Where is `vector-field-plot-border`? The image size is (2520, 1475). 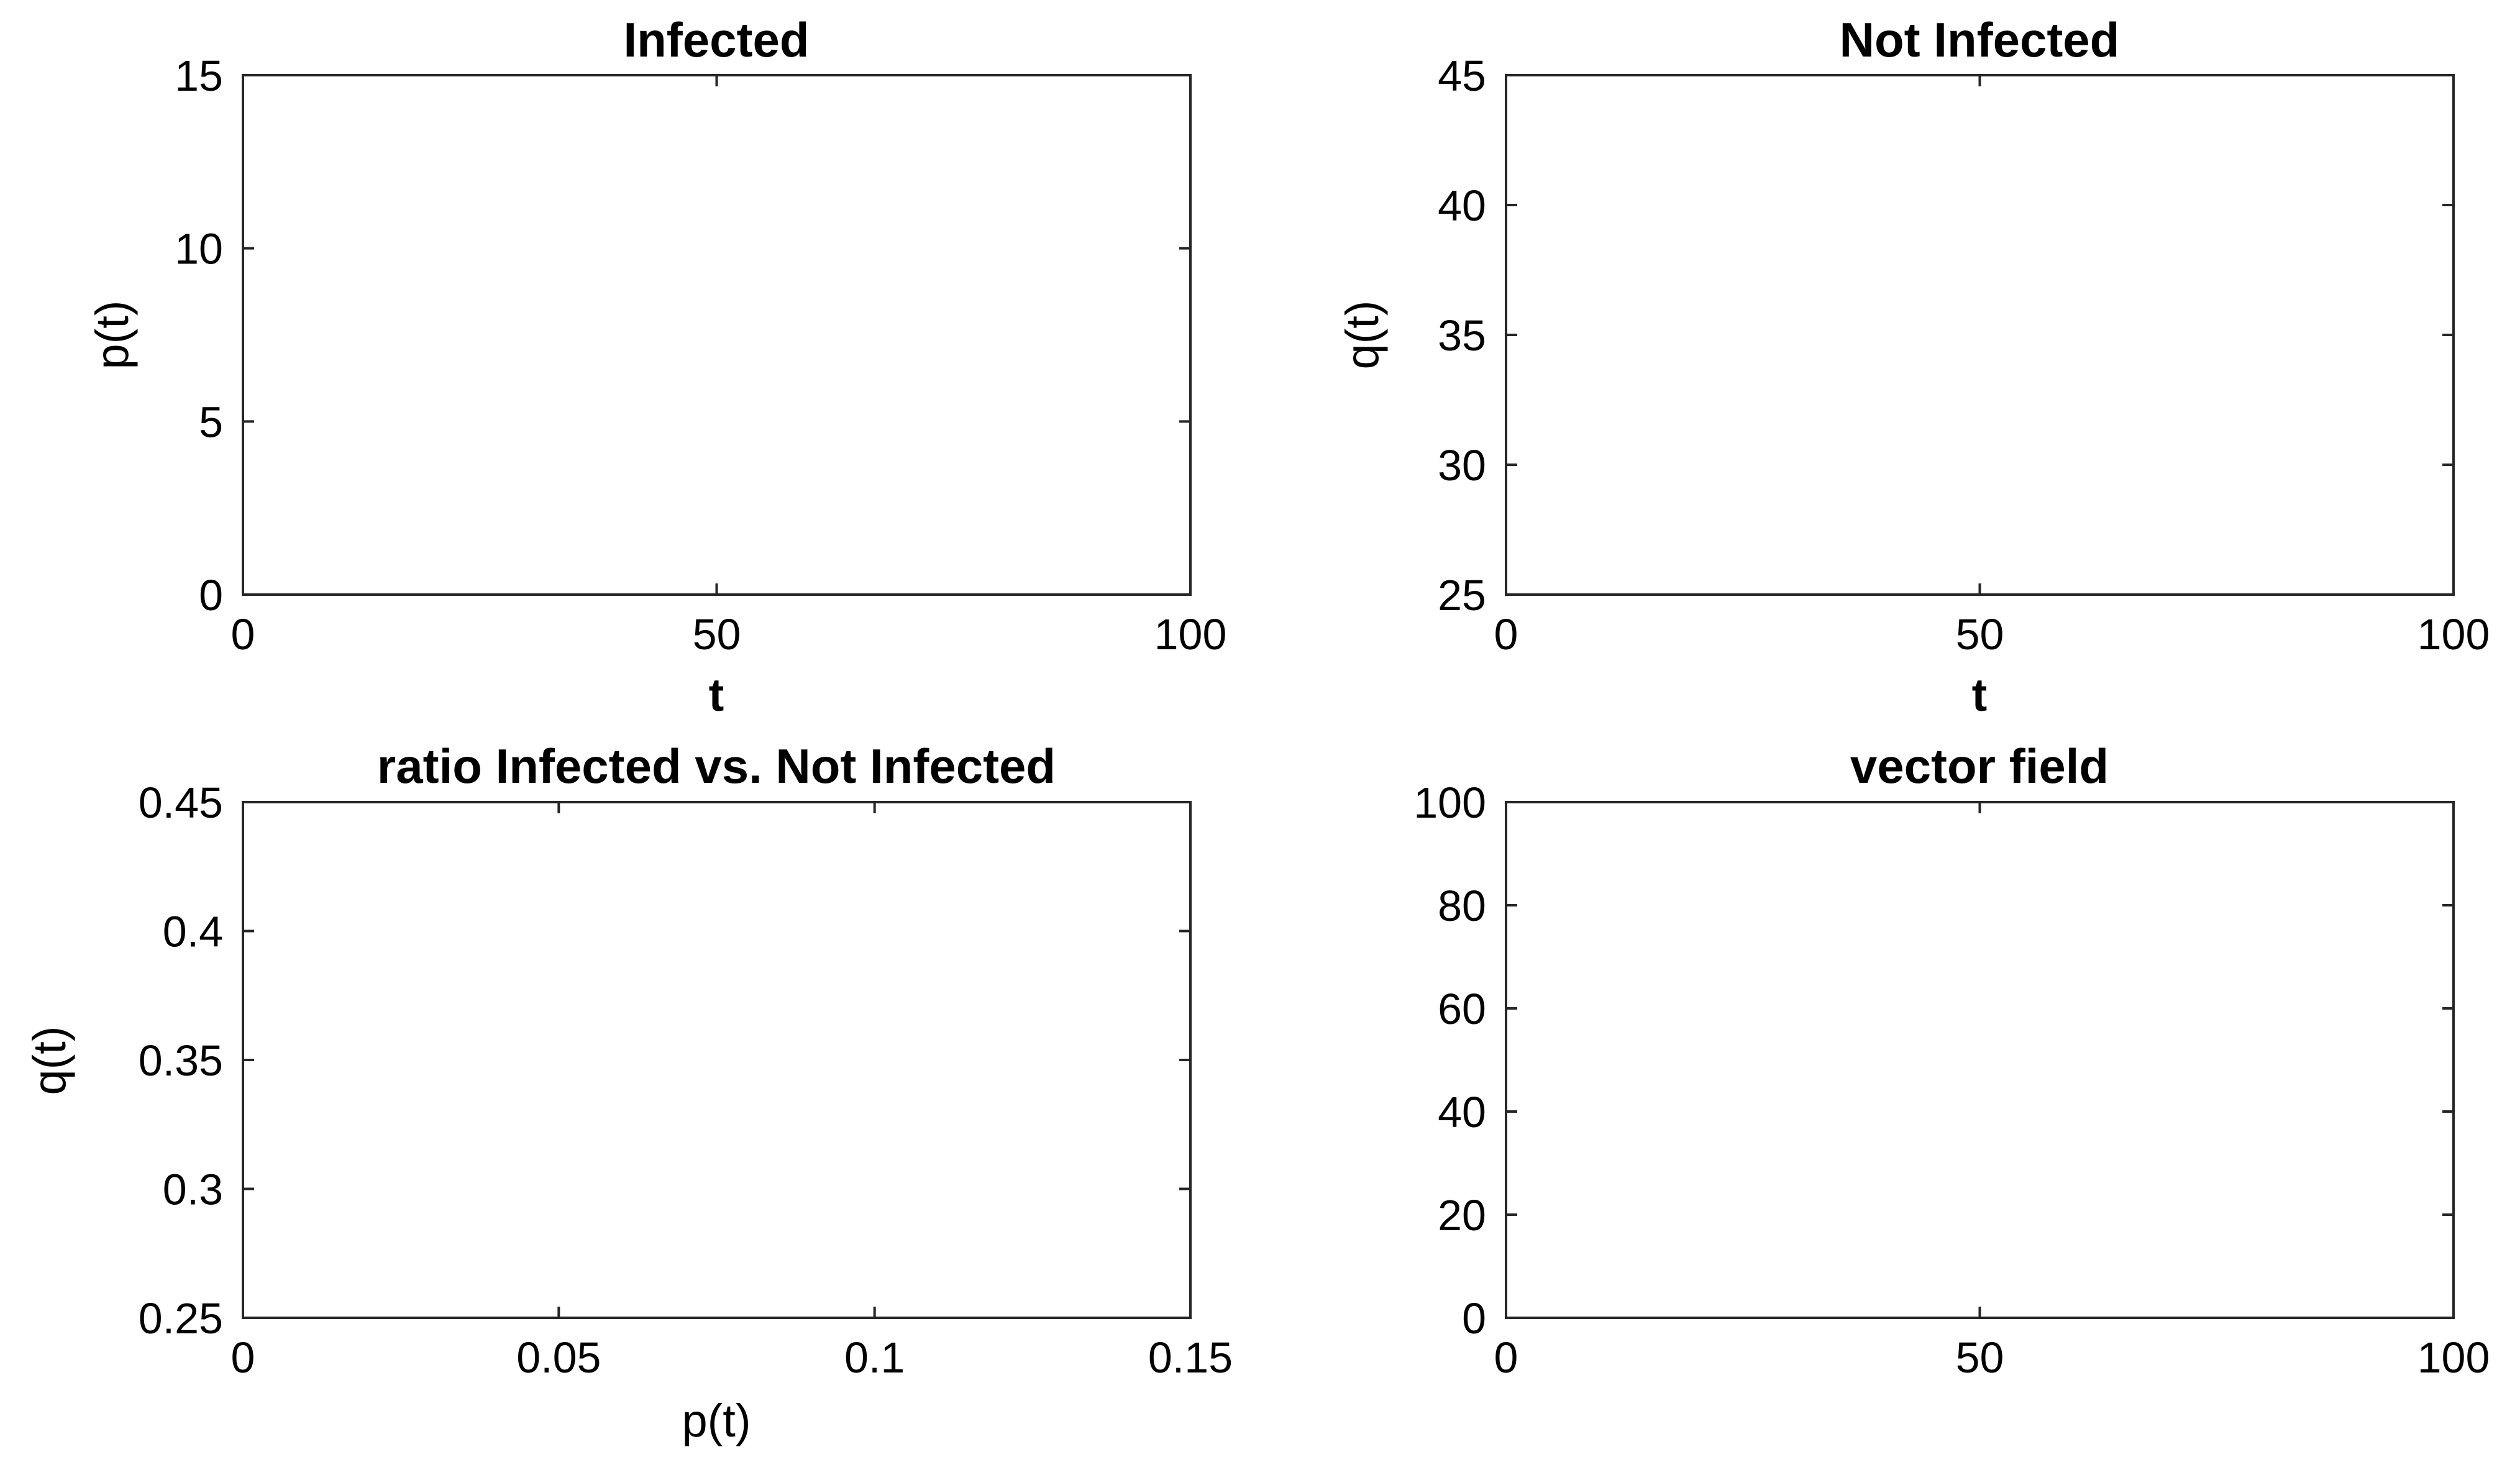 vector-field-plot-border is located at coordinates (1980, 1060).